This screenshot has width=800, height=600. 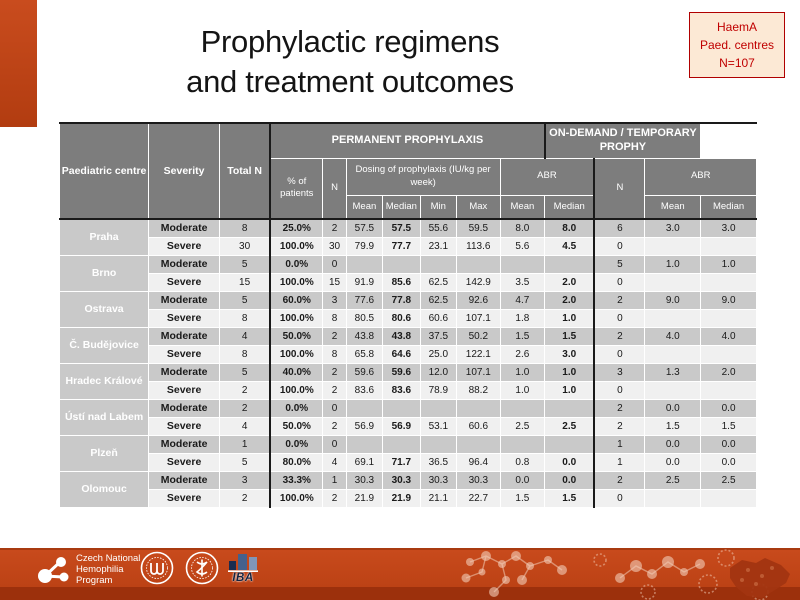 I want to click on dose-max-cell: 30.3, so click(x=478, y=480).